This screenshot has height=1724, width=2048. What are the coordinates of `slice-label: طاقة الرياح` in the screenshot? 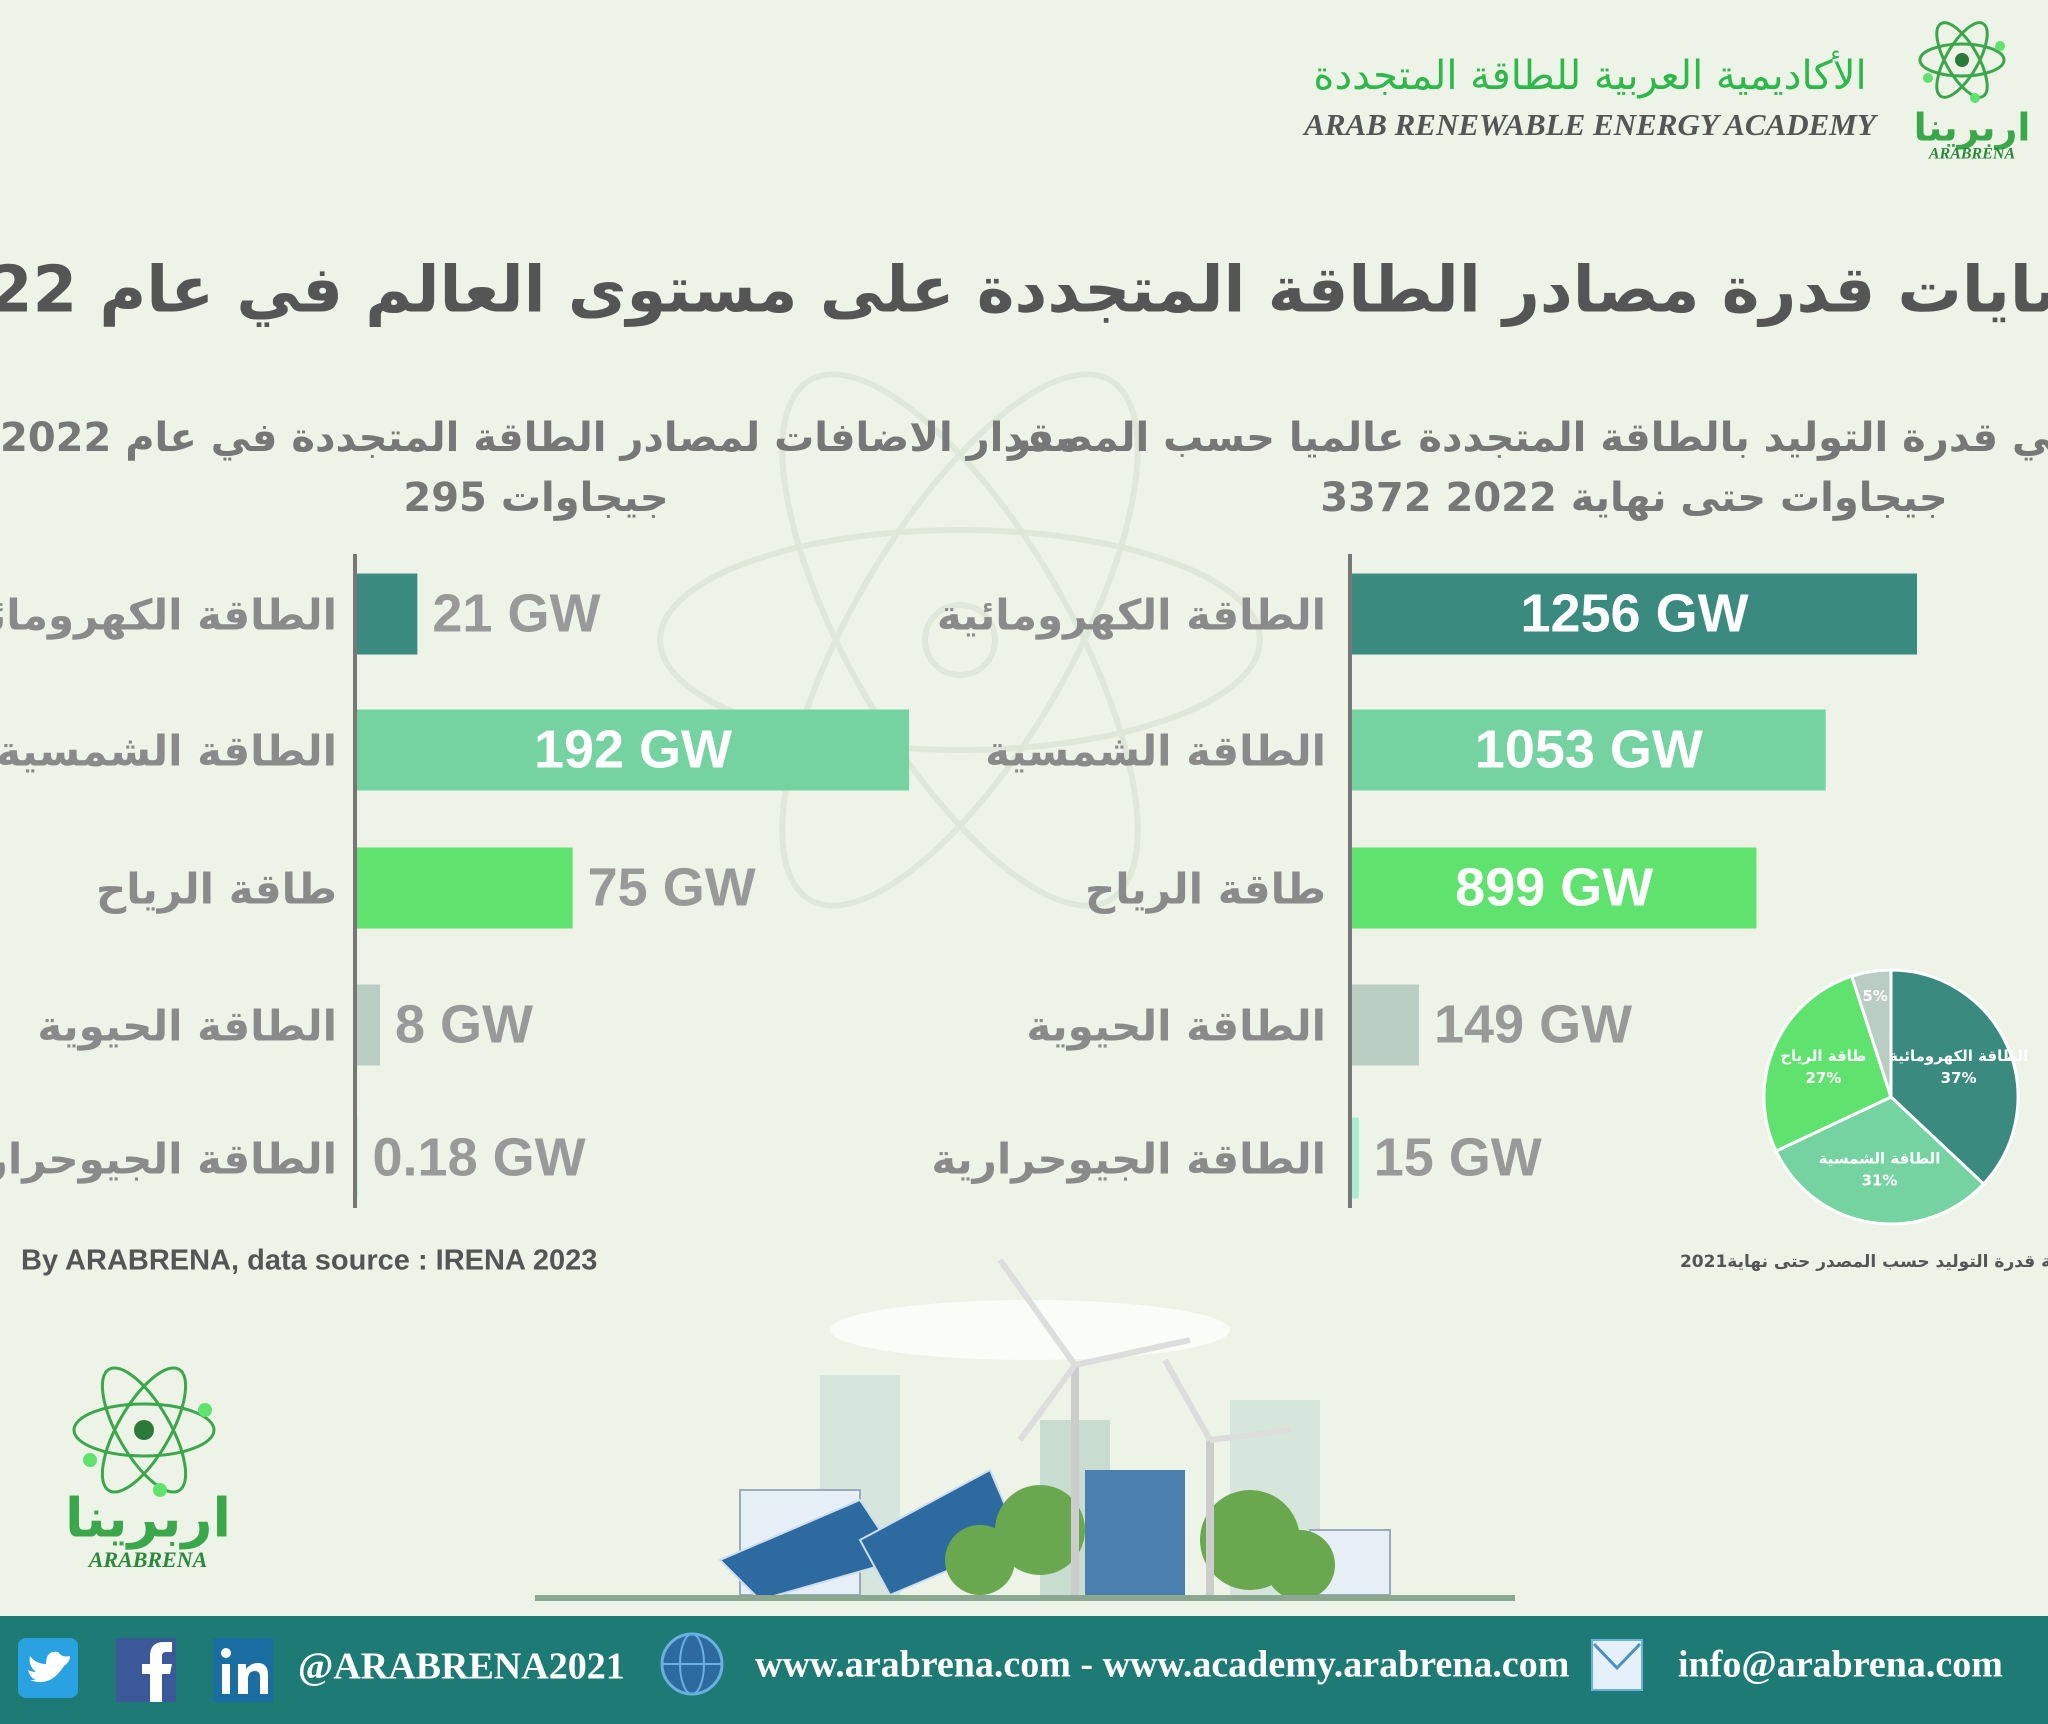 It's located at (1823, 1056).